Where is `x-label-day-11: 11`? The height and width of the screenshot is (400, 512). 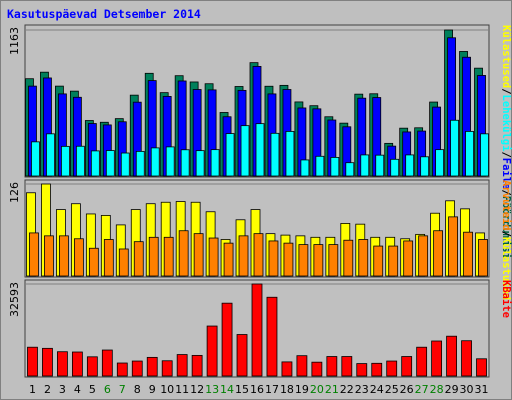
x-label-day-11: 11 is located at coordinates (182, 389).